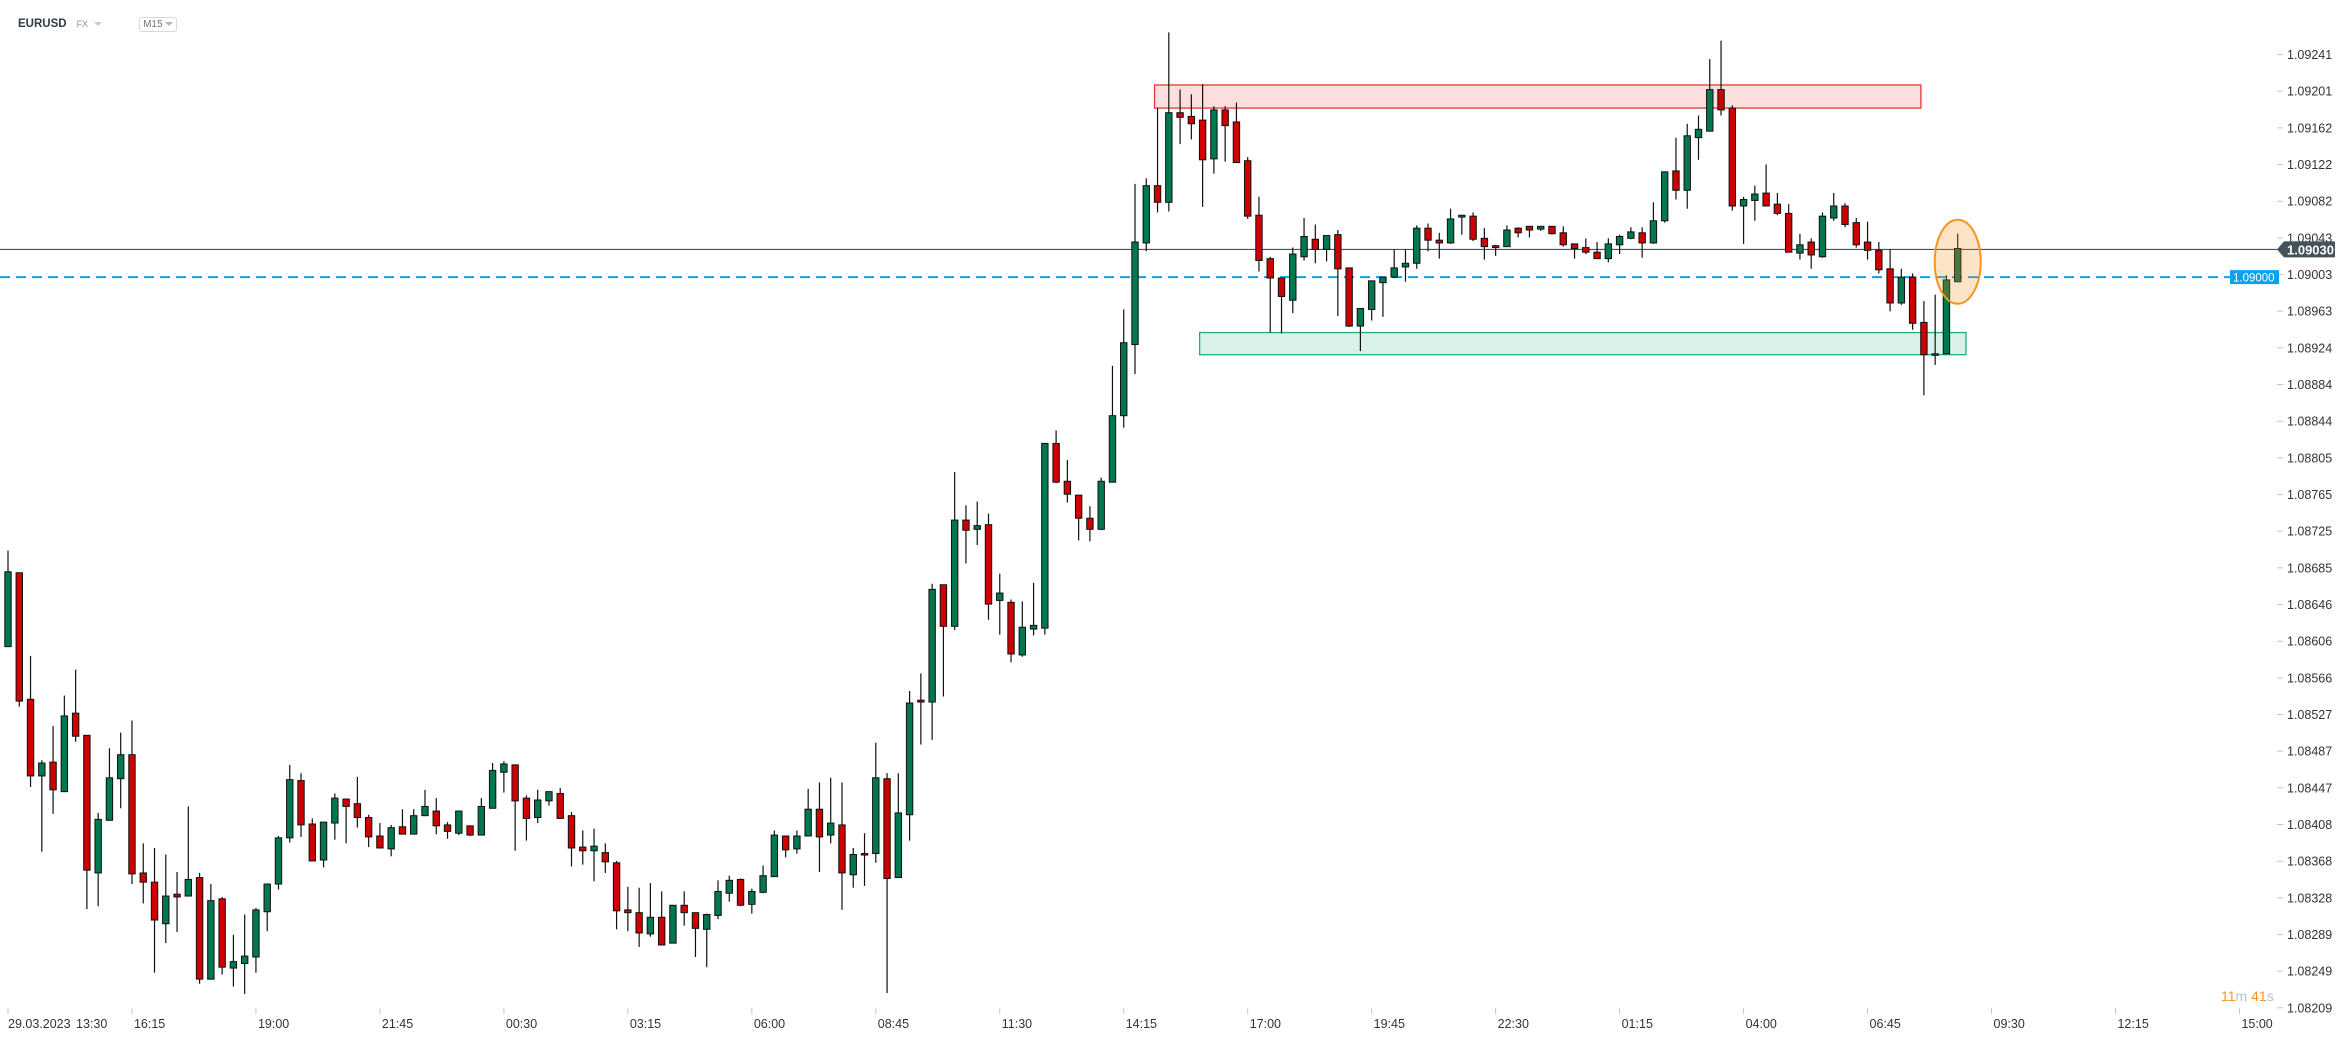 Image resolution: width=2346 pixels, height=1039 pixels. What do you see at coordinates (1582, 343) in the screenshot?
I see `support-zone` at bounding box center [1582, 343].